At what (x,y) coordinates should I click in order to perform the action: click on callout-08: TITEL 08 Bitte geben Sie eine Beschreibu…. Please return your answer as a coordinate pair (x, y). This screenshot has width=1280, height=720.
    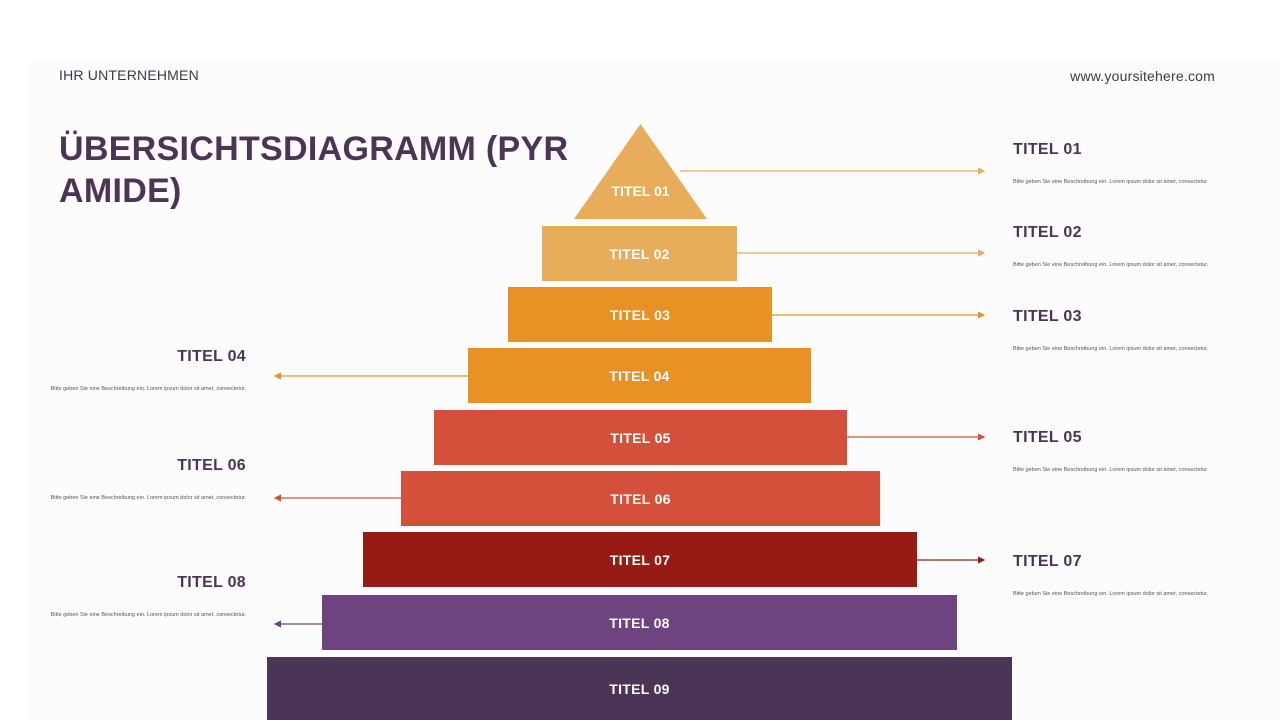
    Looking at the image, I should click on (136, 596).